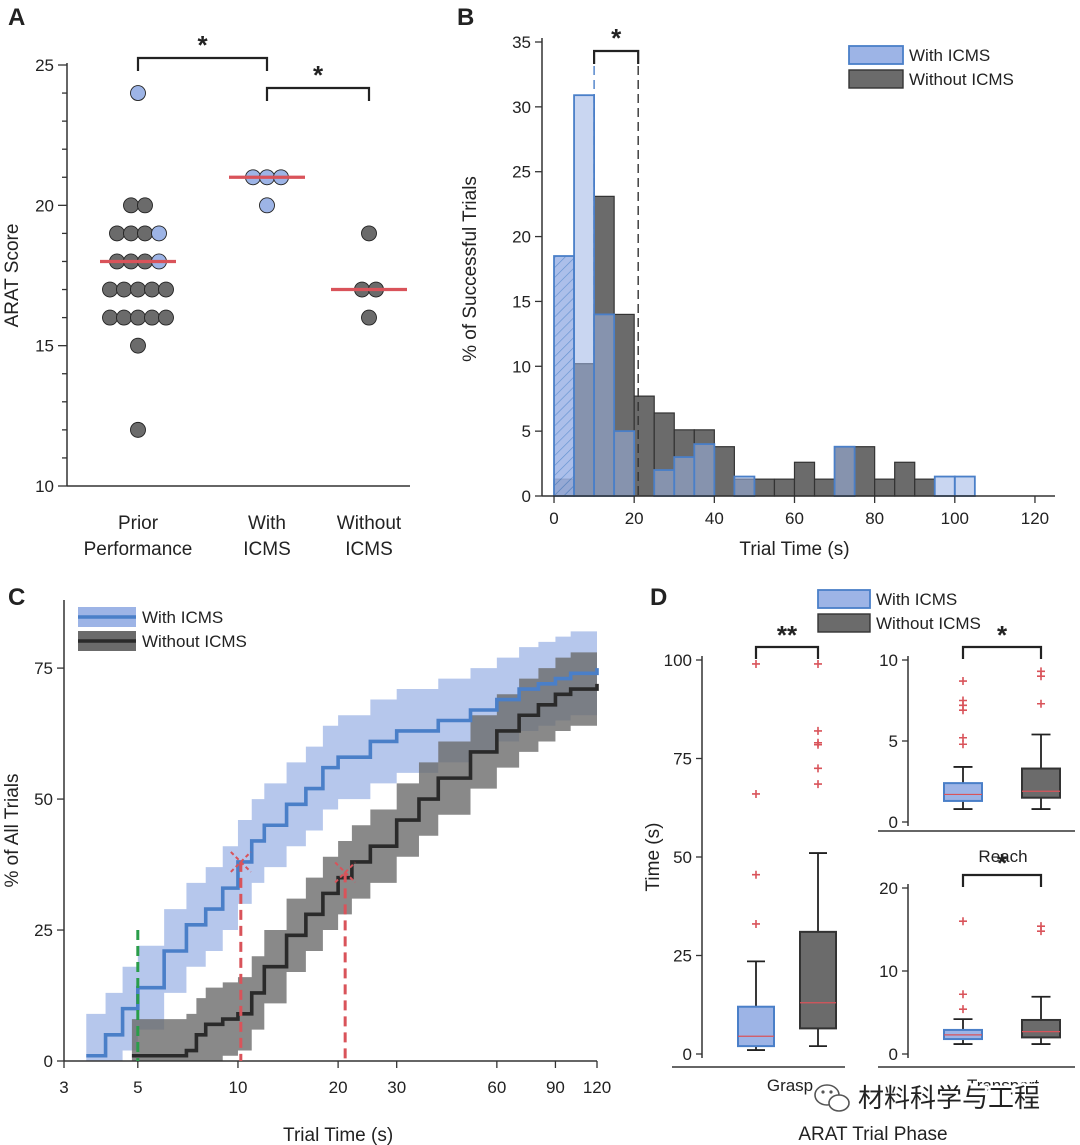 The image size is (1080, 1145). What do you see at coordinates (267, 523) in the screenshot?
I see `category-label-1-0: With` at bounding box center [267, 523].